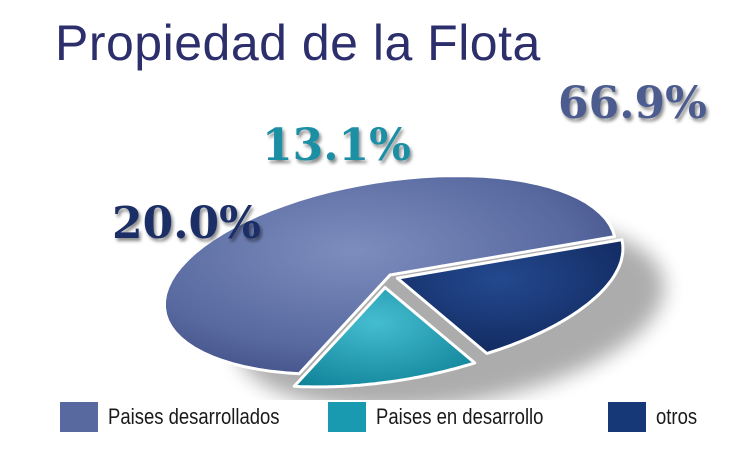 This screenshot has width=740, height=465. I want to click on legend-item-0: Paises desarrollados, so click(186, 417).